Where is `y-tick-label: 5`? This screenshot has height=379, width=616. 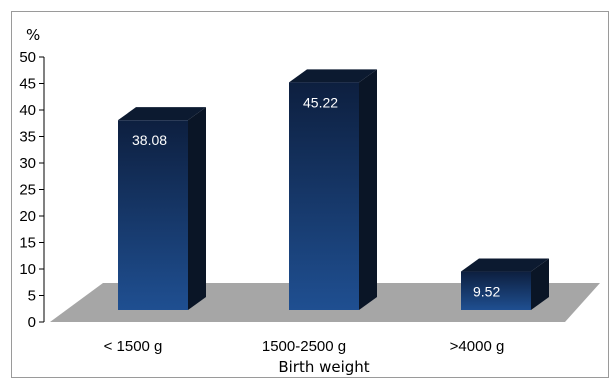 y-tick-label: 5 is located at coordinates (32, 296).